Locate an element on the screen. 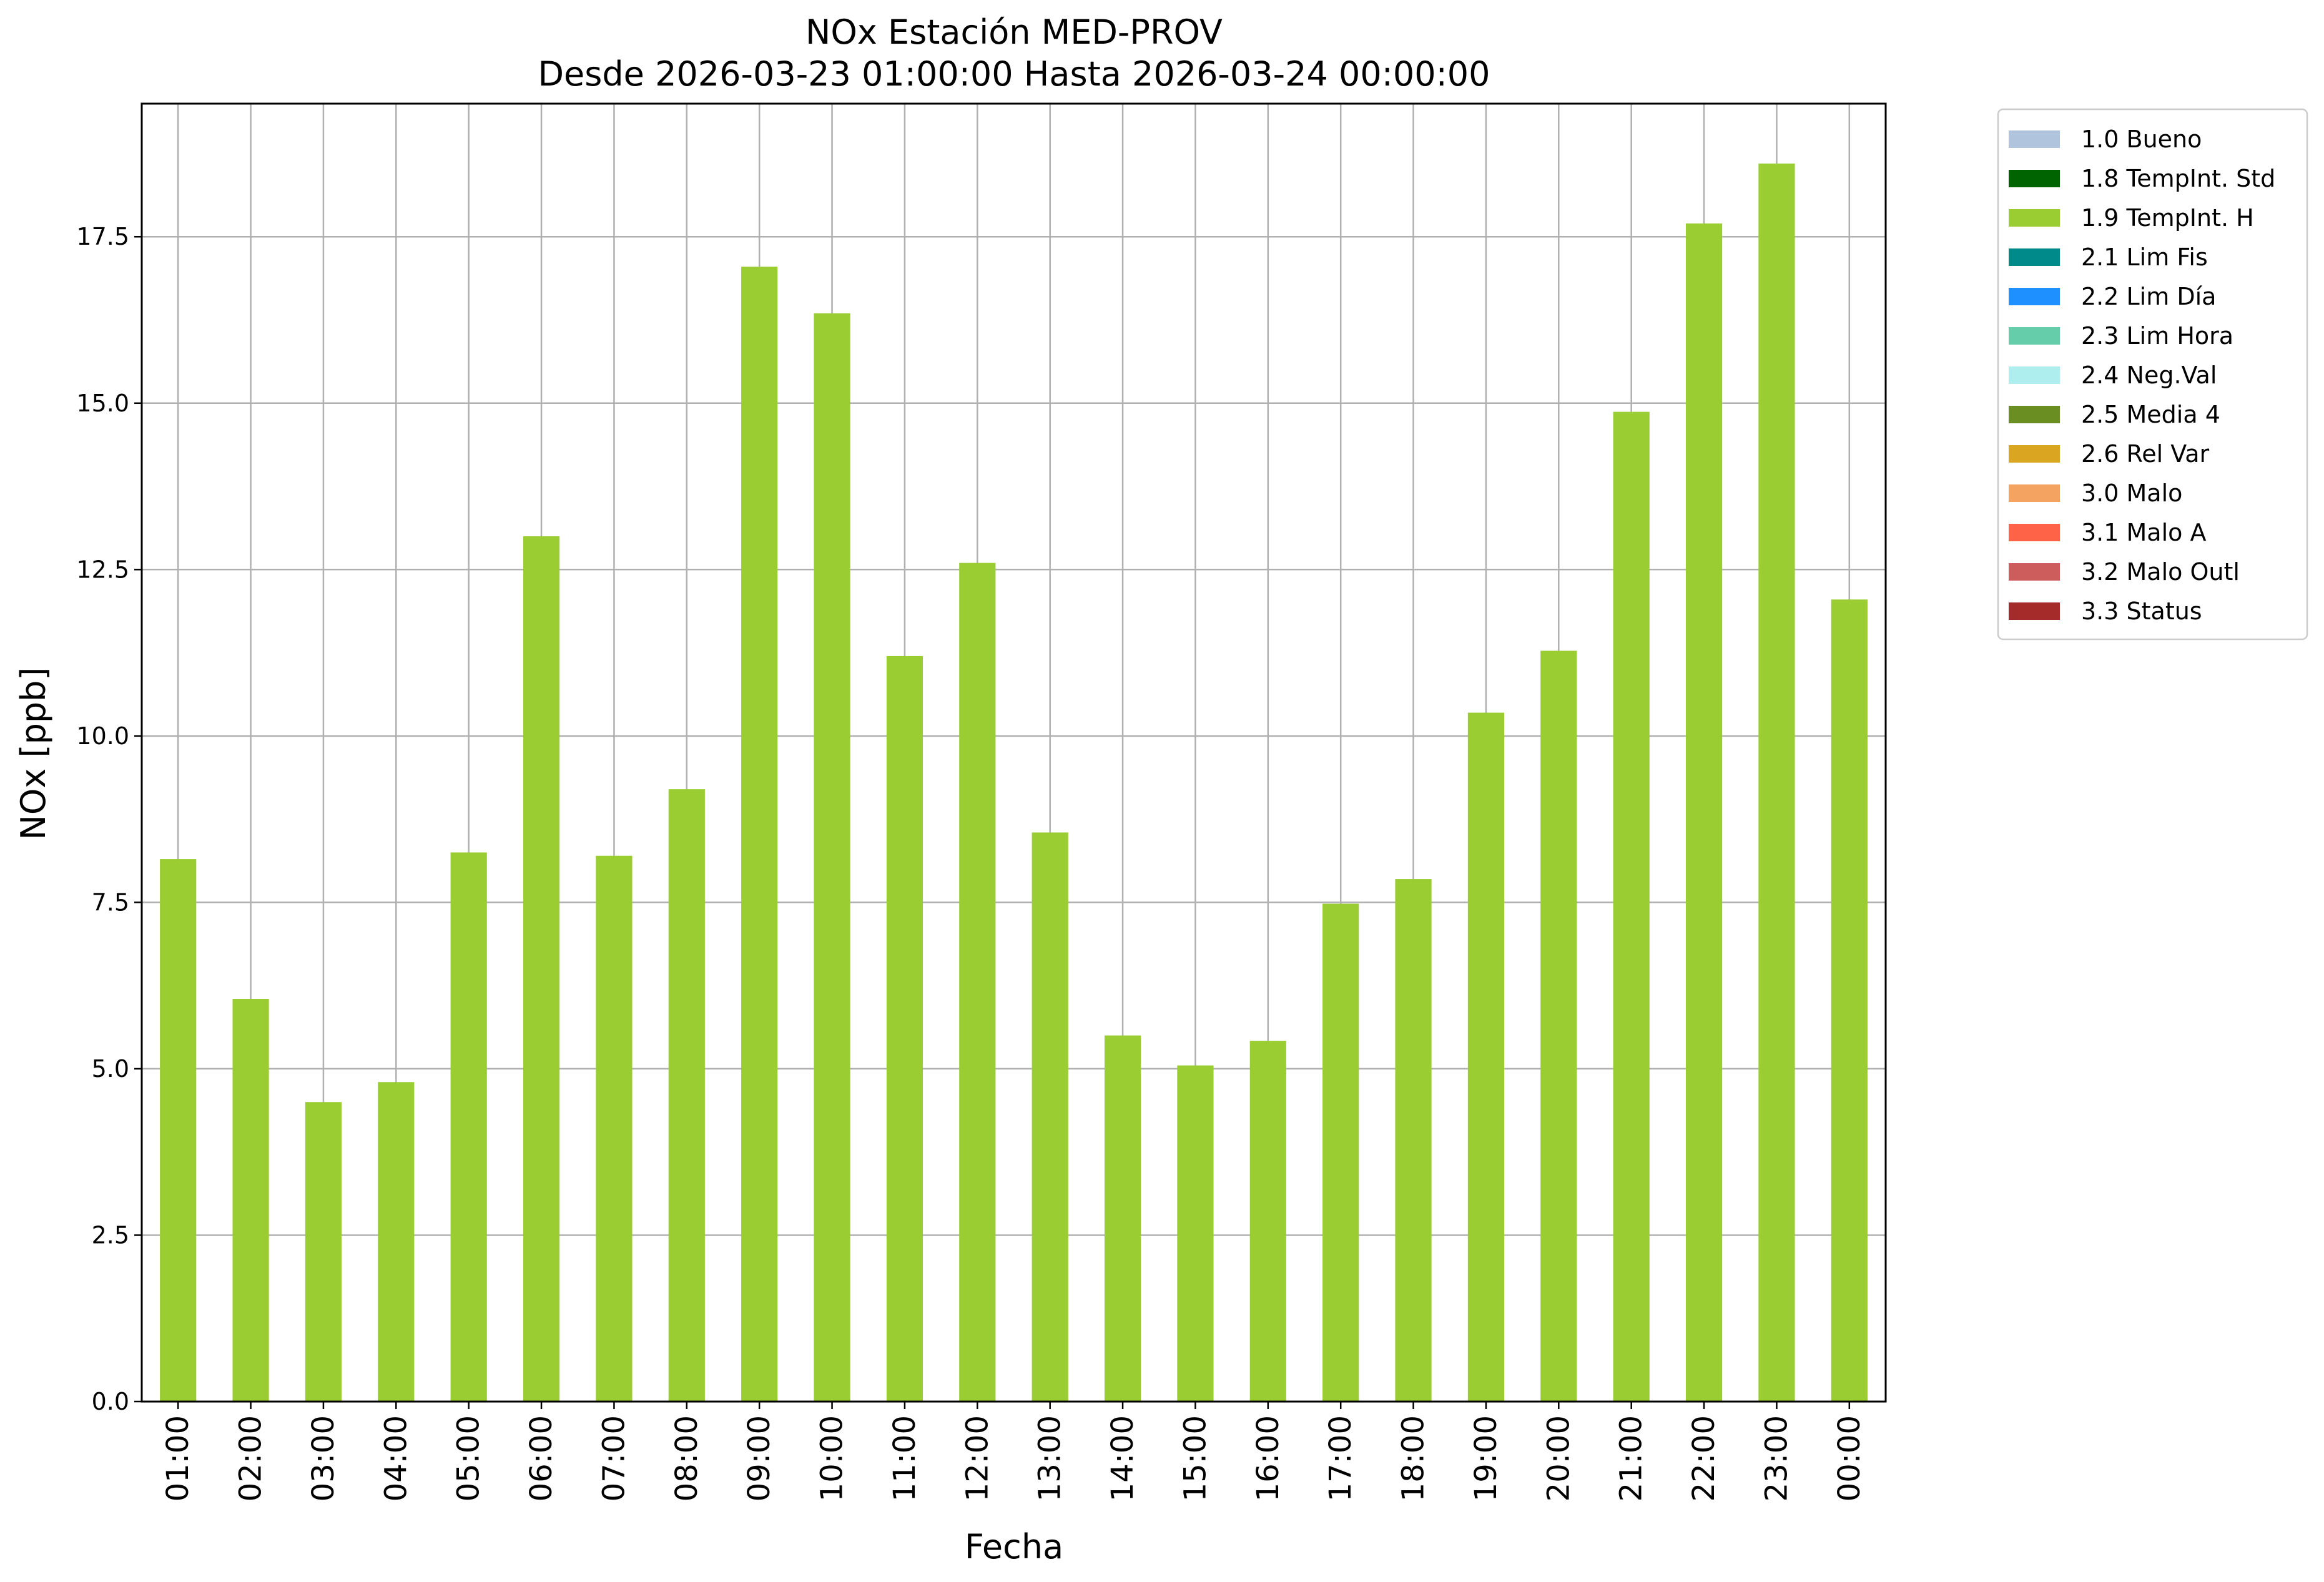 The width and height of the screenshot is (2324, 1582). x-tick-label: 14:00 is located at coordinates (1122, 1458).